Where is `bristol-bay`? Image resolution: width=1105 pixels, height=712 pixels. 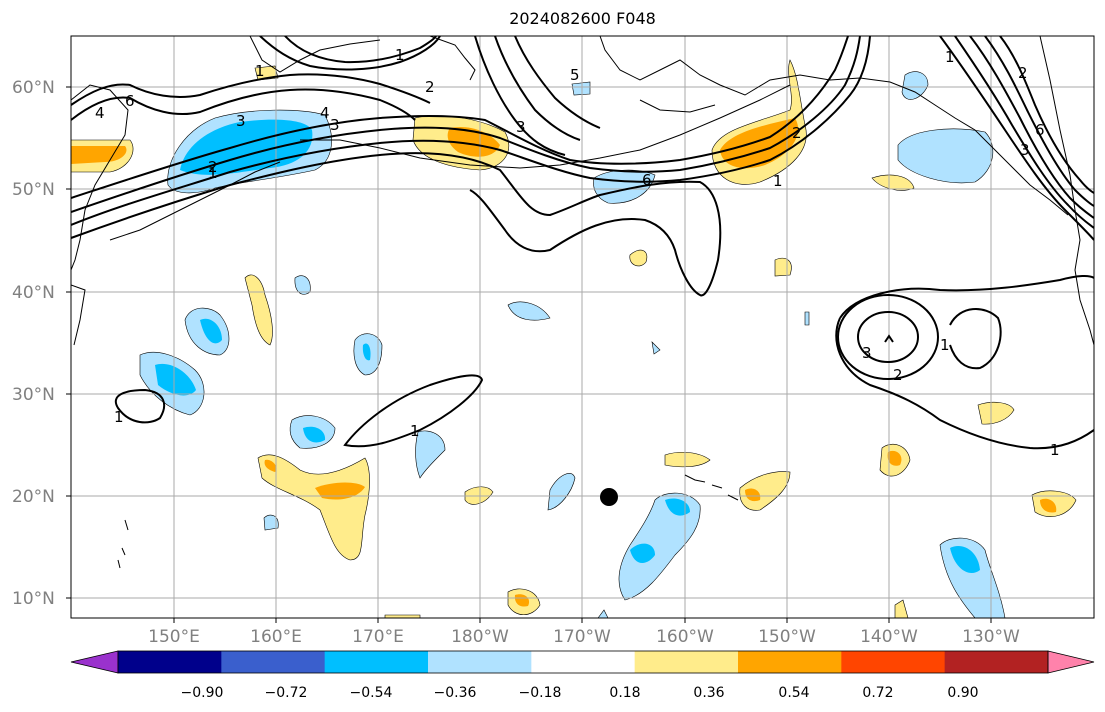
bristol-bay is located at coordinates (677, 106).